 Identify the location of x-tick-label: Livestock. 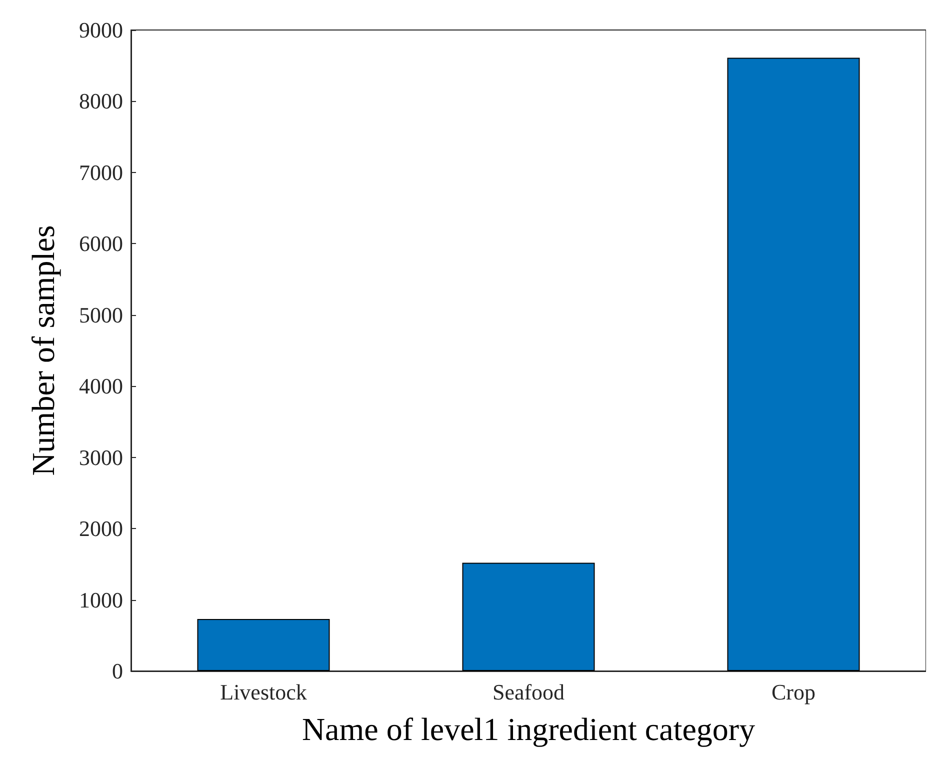
(263, 692).